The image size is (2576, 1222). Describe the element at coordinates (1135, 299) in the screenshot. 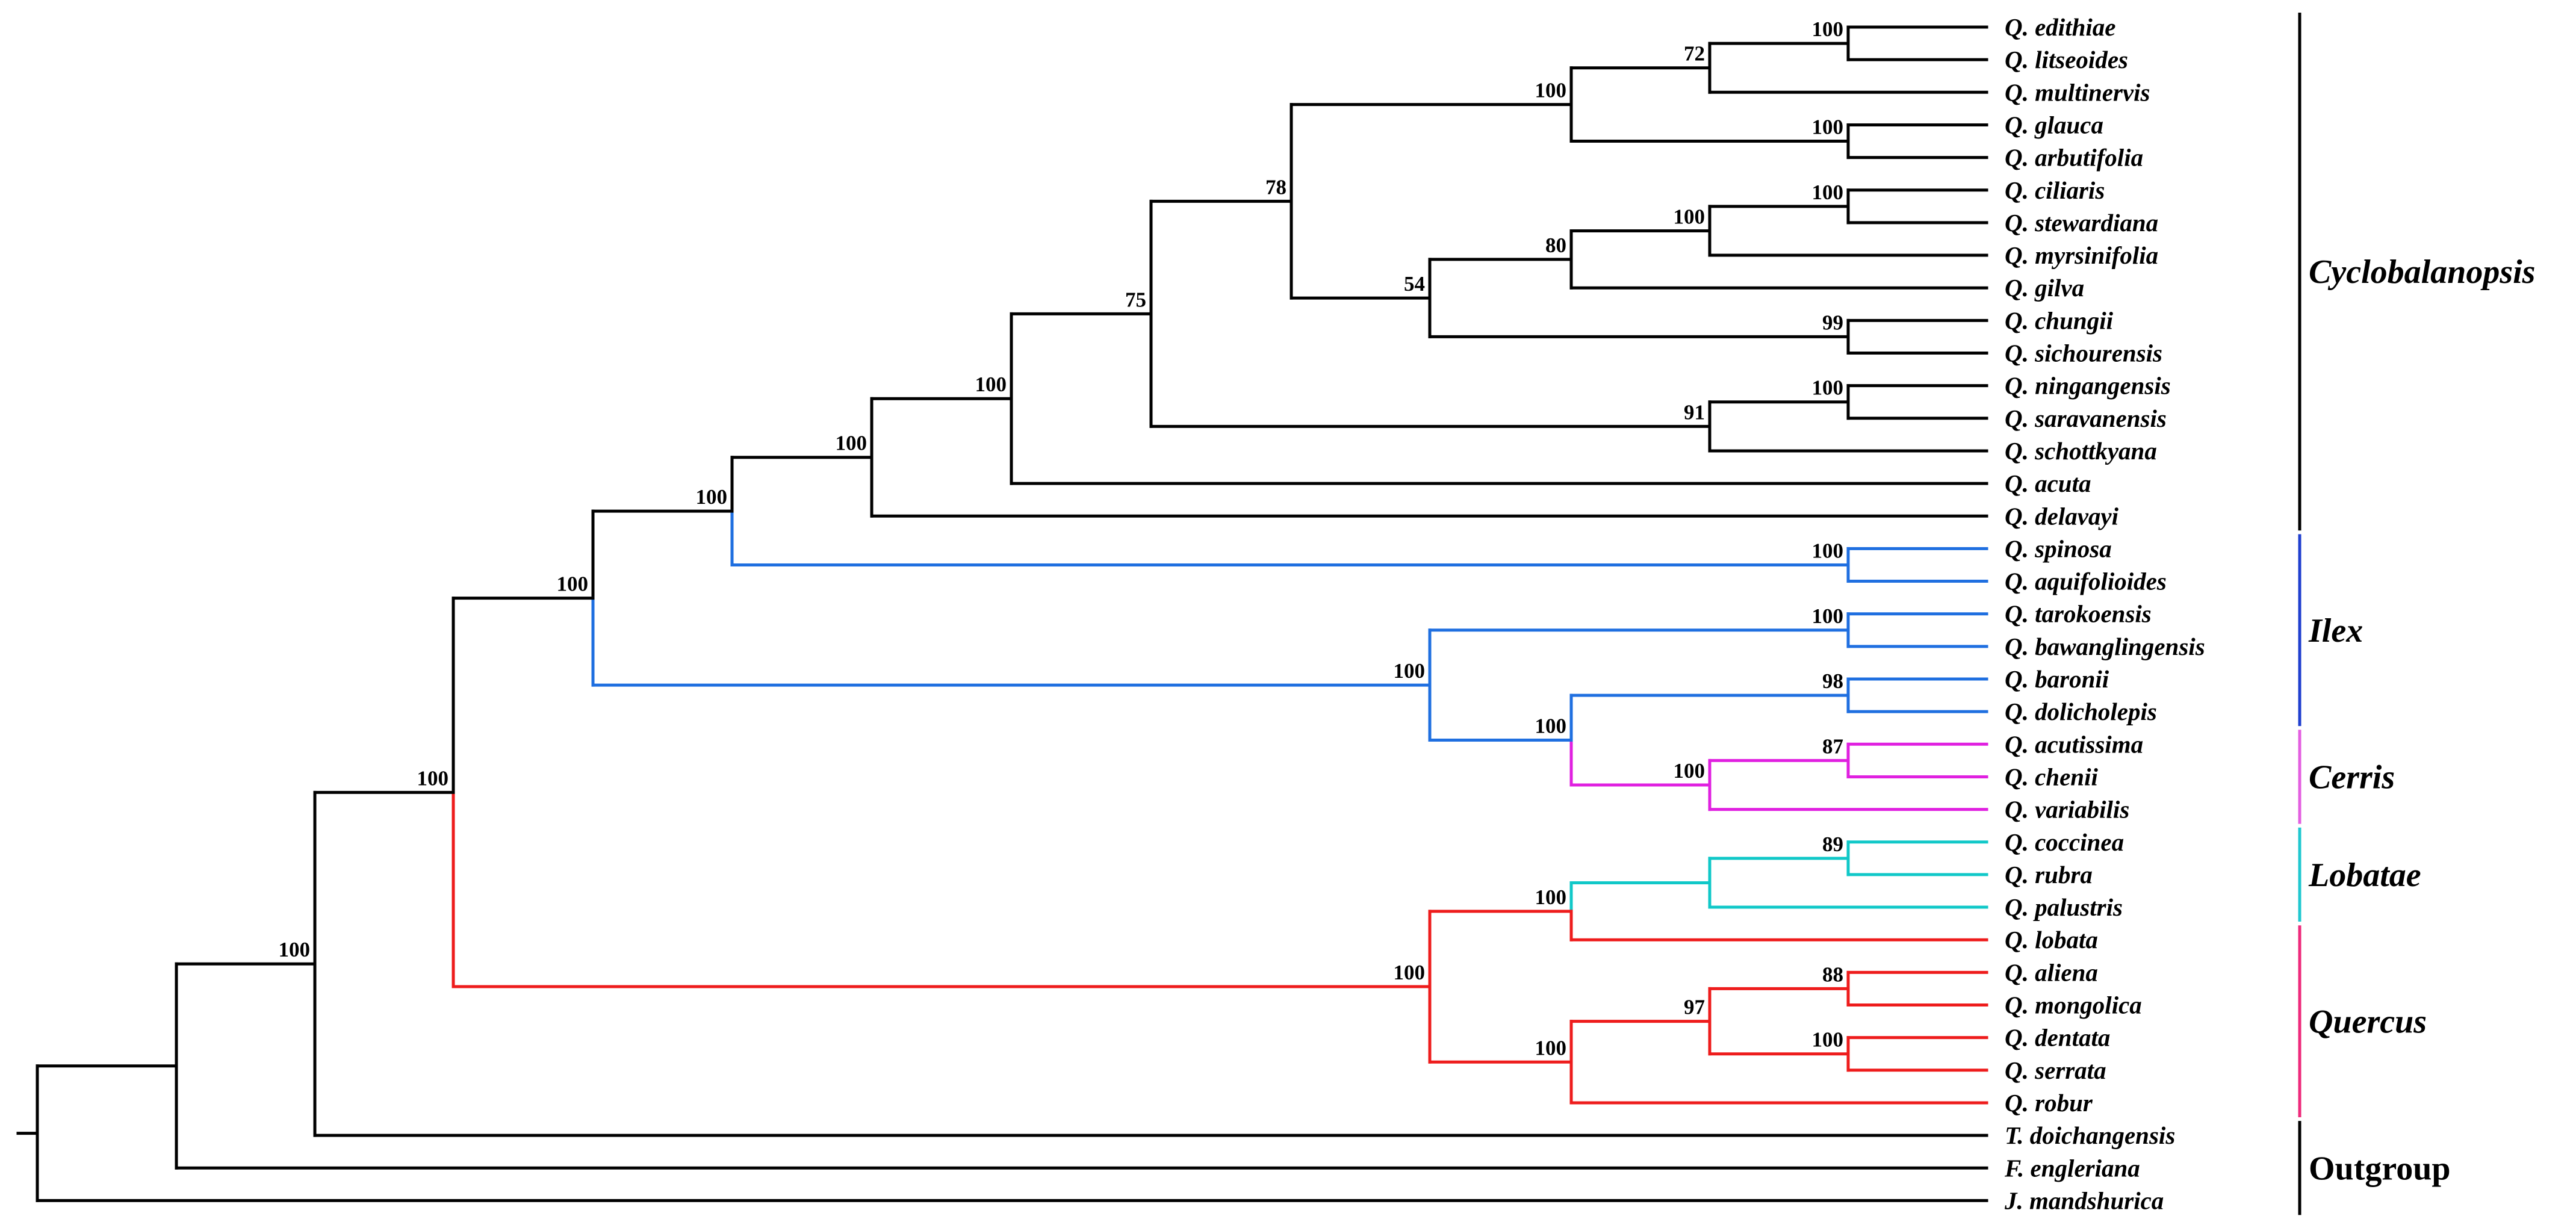

I see `support-value: 75` at that location.